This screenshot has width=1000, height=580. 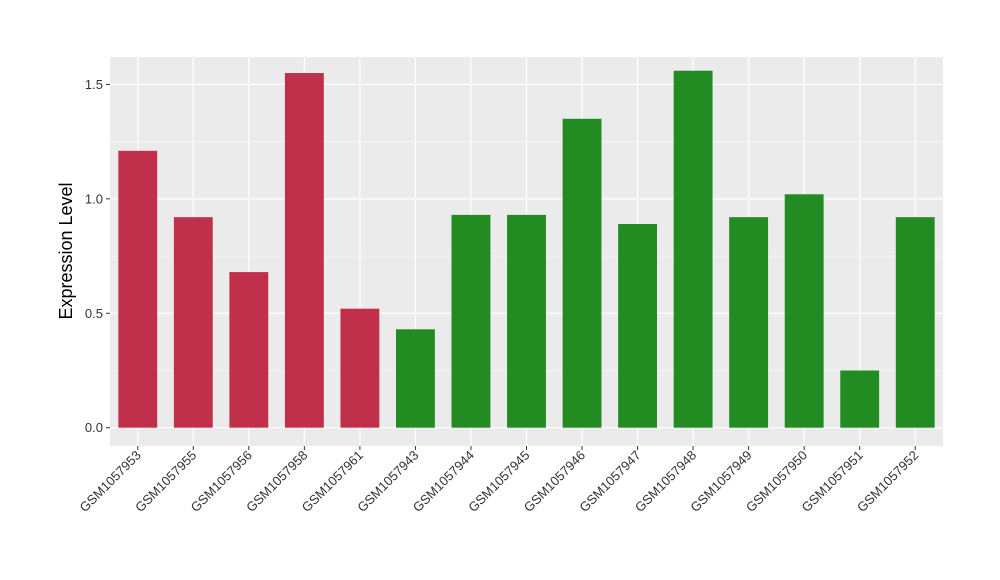 I want to click on y-axis-label: Expression Level, so click(x=66, y=250).